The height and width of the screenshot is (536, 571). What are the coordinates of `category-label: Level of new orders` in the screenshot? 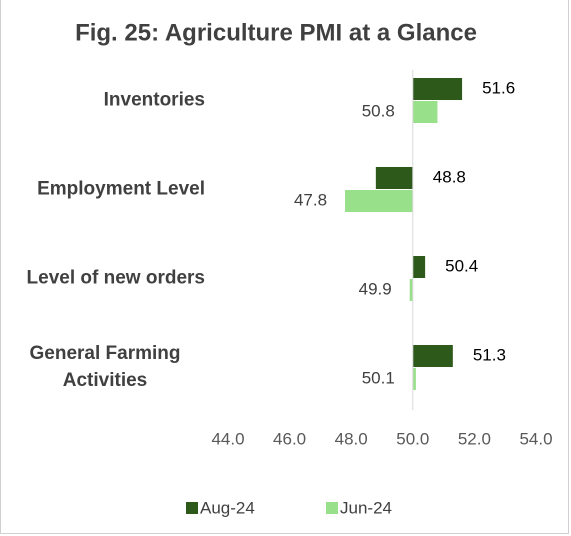 It's located at (115, 278).